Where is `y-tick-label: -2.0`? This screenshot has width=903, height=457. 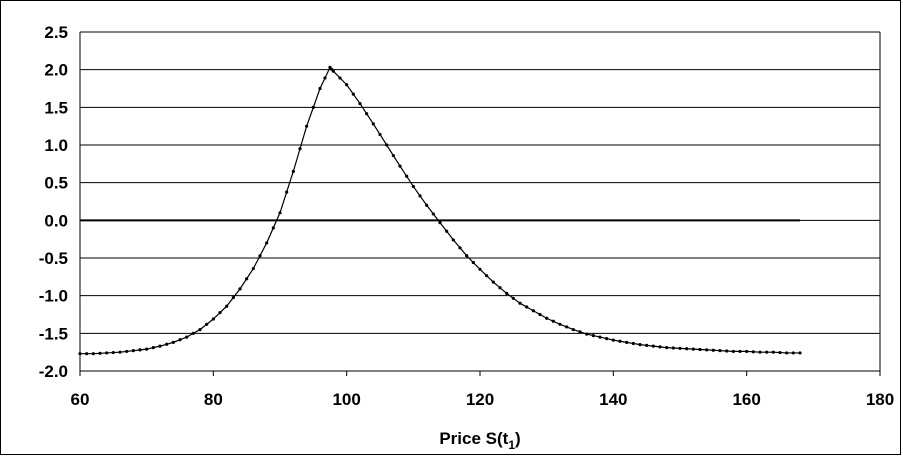
y-tick-label: -2.0 is located at coordinates (53, 371).